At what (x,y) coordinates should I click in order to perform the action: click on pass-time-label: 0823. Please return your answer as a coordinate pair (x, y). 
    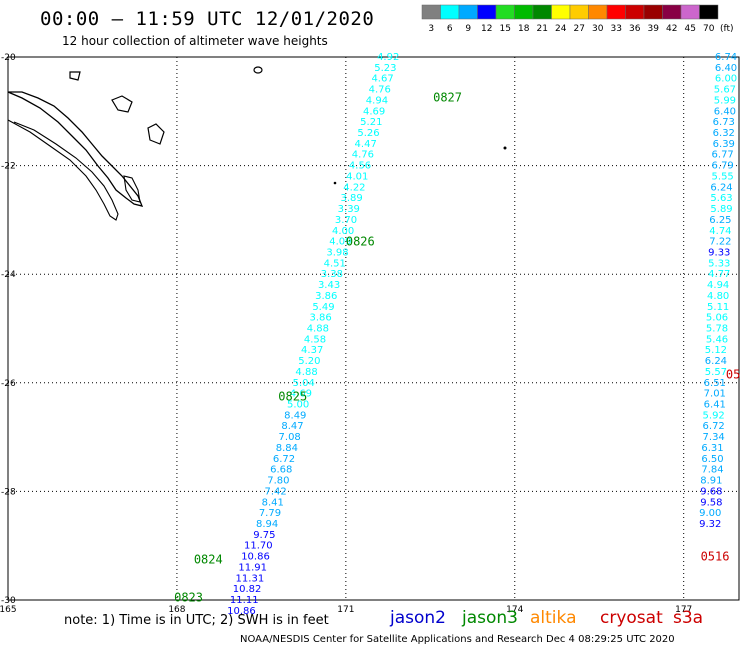
    Looking at the image, I should click on (188, 597).